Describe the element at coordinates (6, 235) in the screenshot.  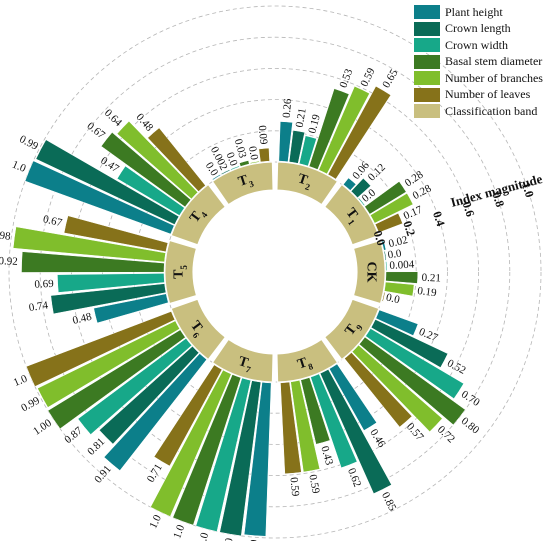
I see `value-label: 0.98` at that location.